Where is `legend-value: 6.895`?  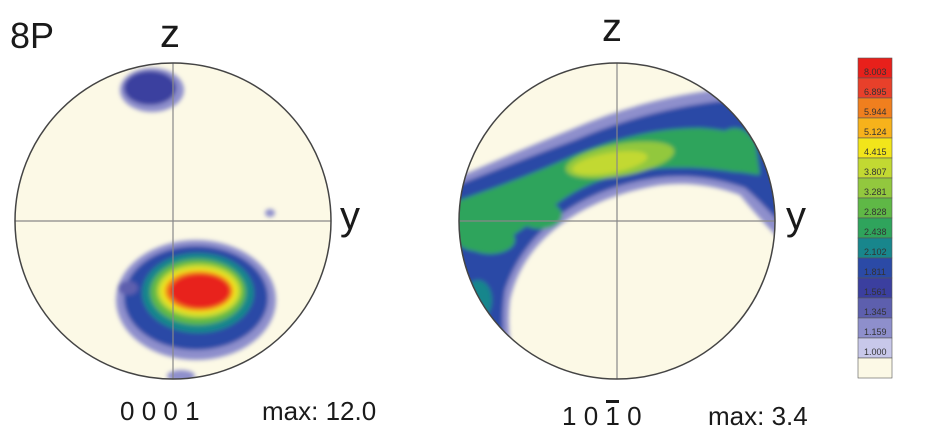 legend-value: 6.895 is located at coordinates (875, 92).